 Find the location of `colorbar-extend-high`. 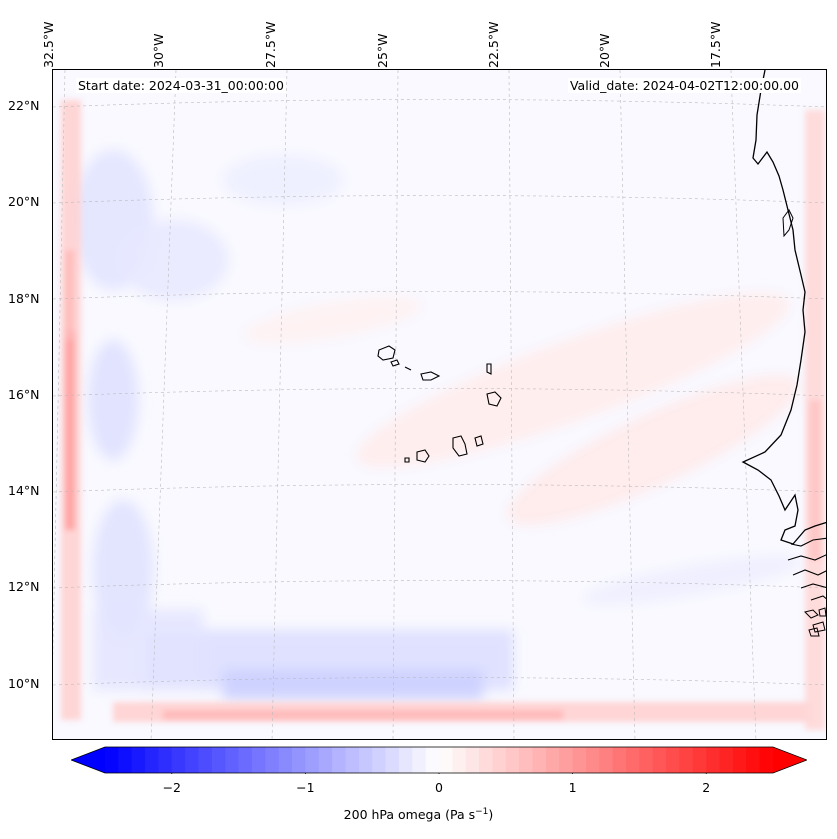

colorbar-extend-high is located at coordinates (790, 760).